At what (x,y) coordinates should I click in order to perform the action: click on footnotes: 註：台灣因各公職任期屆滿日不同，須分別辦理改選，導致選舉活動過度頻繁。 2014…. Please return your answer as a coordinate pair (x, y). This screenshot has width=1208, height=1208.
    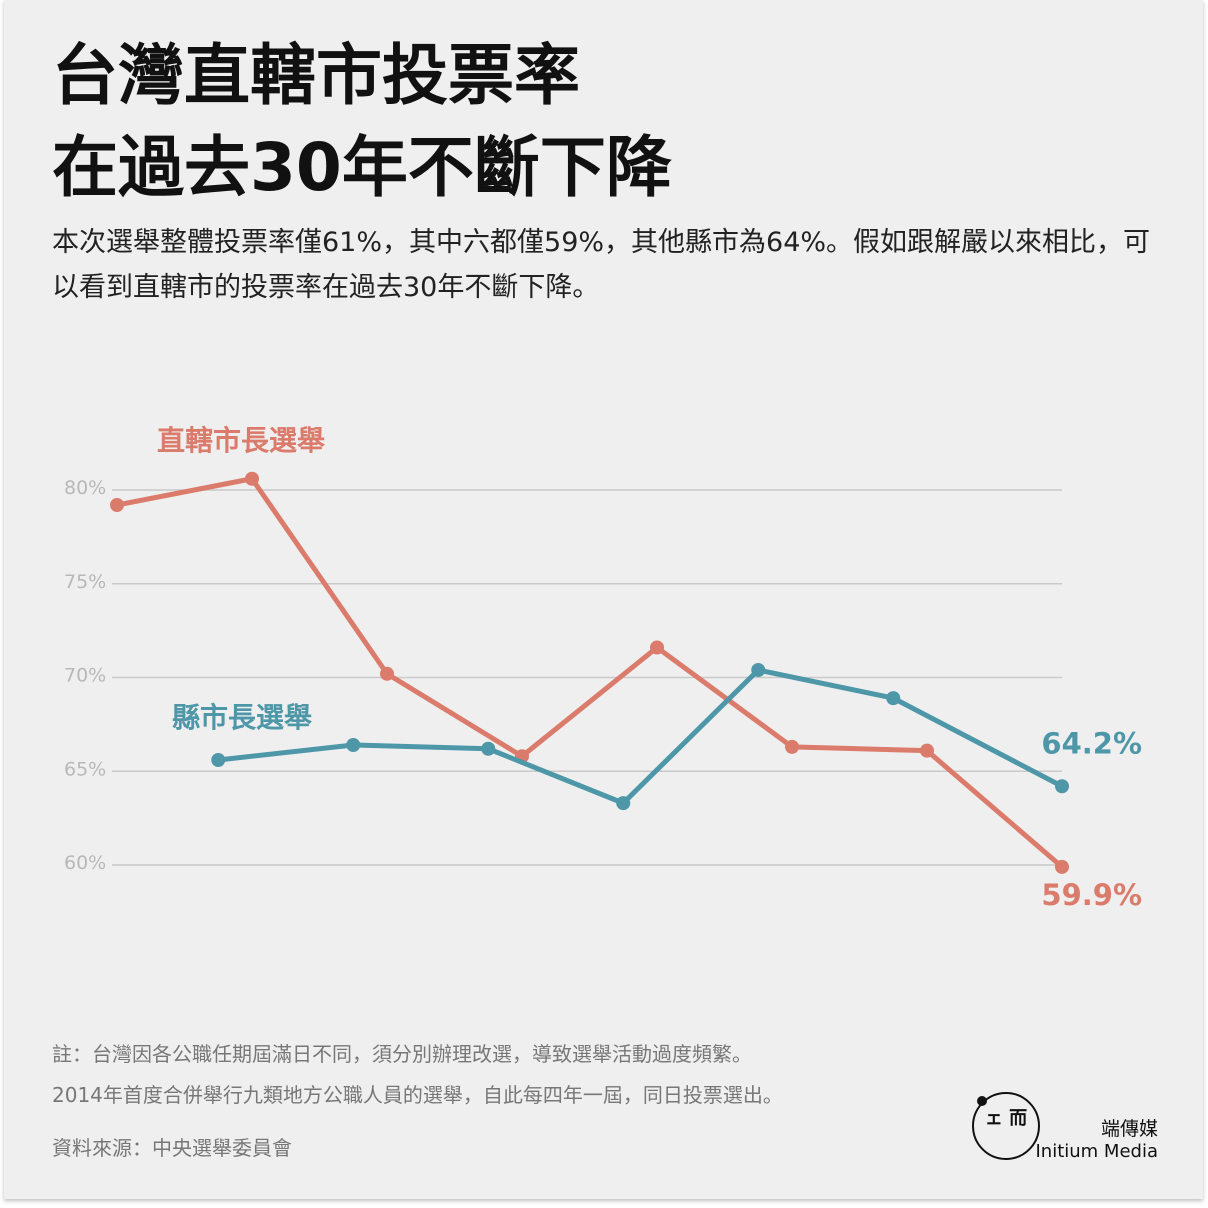
    Looking at the image, I should click on (532, 1075).